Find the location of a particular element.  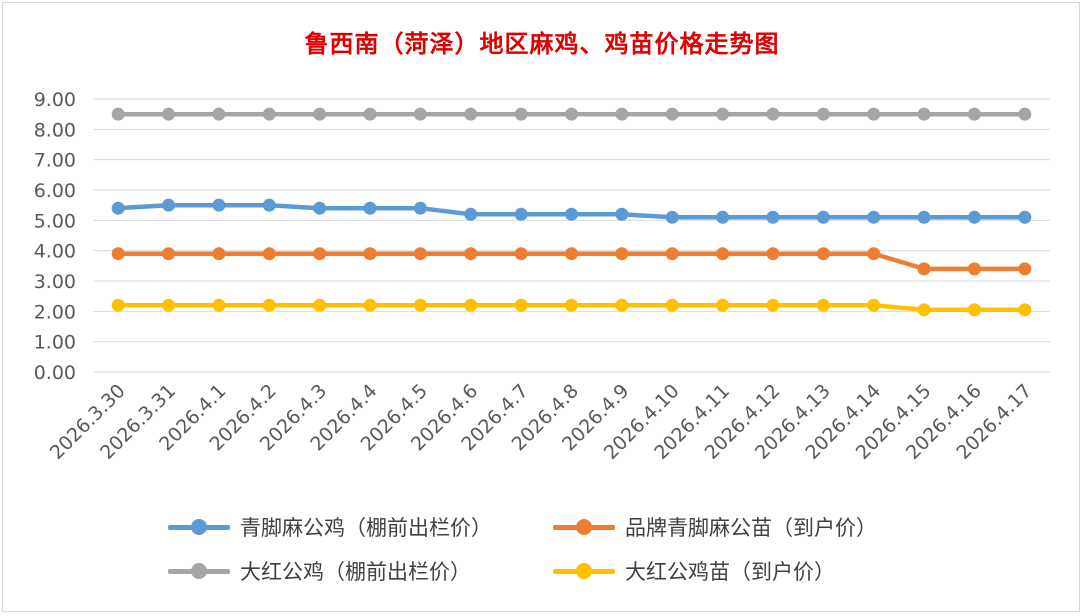

y-tick-label: 6.00 is located at coordinates (55, 191).